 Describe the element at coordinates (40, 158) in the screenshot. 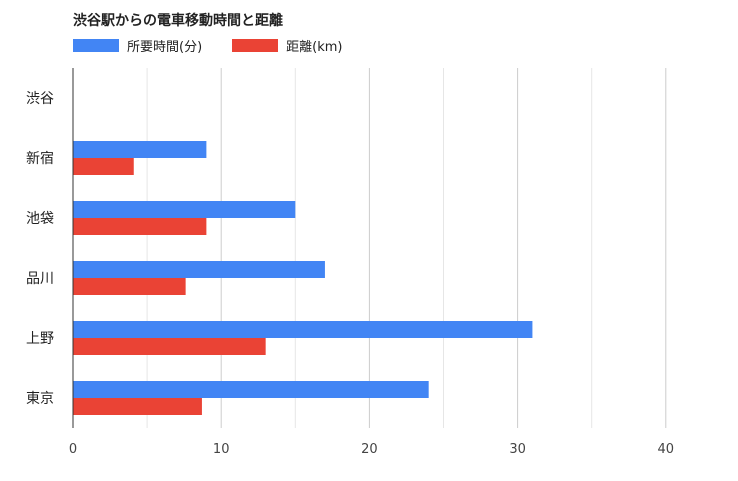

I see `category-label-1: 新宿` at that location.